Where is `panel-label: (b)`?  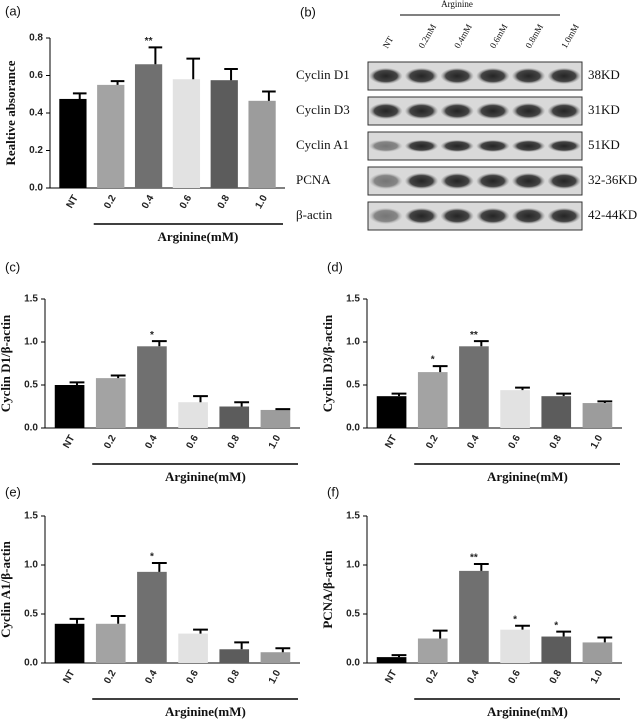 panel-label: (b) is located at coordinates (308, 11).